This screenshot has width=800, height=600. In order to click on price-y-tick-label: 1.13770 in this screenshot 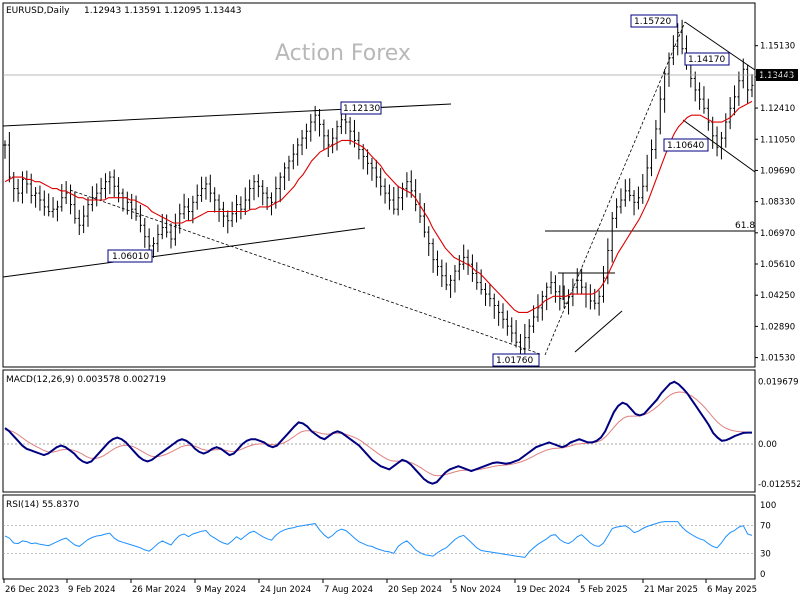, I will do `click(777, 78)`.